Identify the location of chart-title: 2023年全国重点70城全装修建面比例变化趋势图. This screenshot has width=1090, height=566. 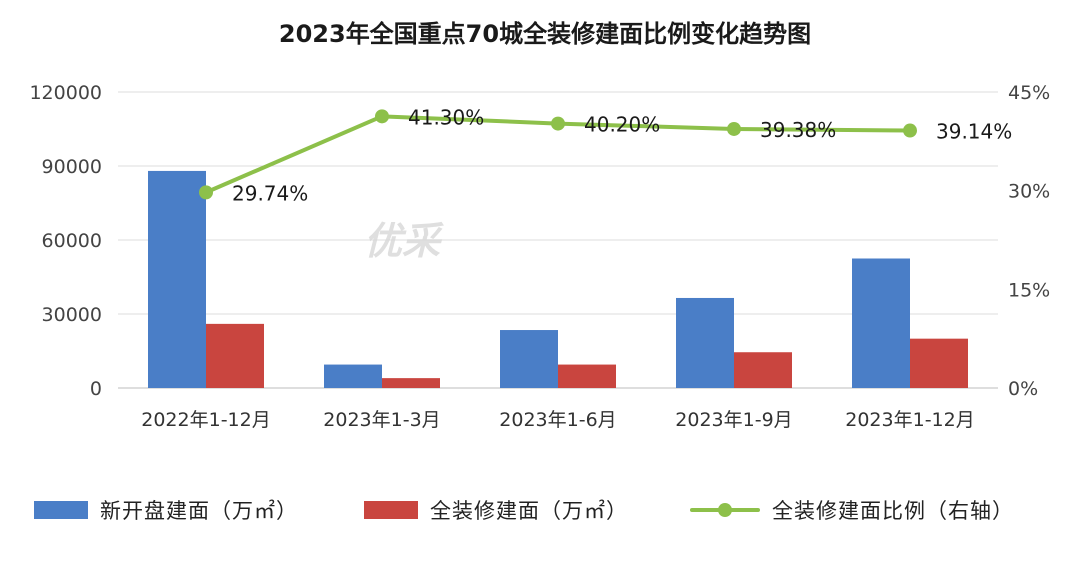
(545, 34).